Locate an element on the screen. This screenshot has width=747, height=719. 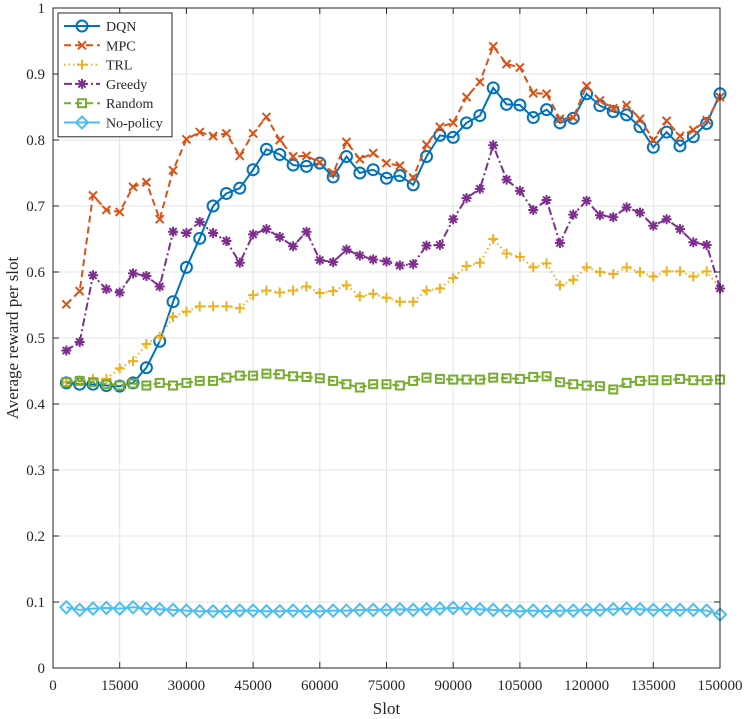
y-tick-label: 0.8 is located at coordinates (35, 141).